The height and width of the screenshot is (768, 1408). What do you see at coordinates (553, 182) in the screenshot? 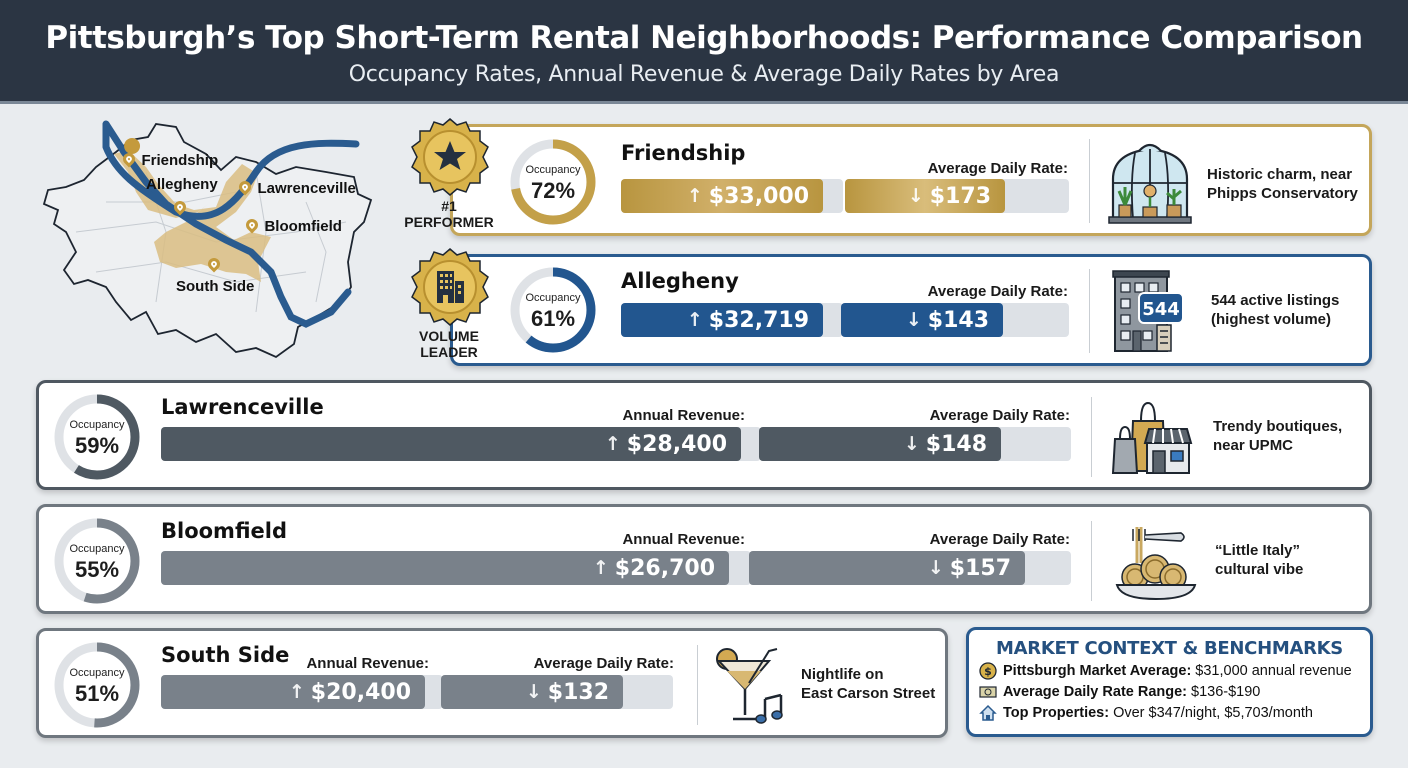
I see `occupancy-donut: Occupancy 72%` at bounding box center [553, 182].